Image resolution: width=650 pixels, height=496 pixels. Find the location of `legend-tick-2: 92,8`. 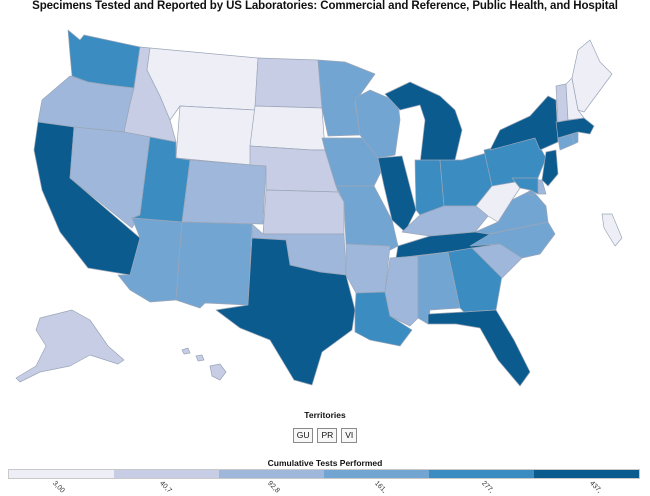

legend-tick-2: 92,8 is located at coordinates (273, 487).